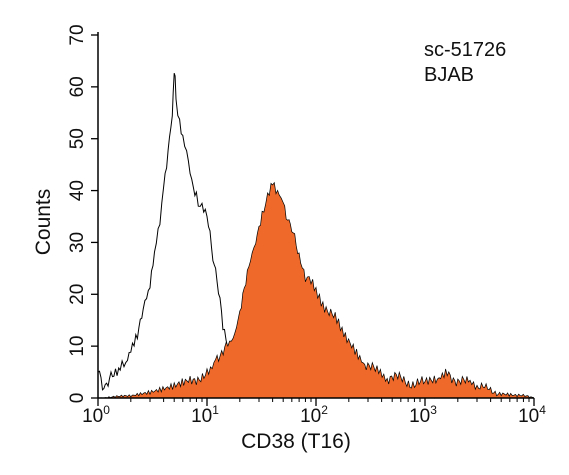 The width and height of the screenshot is (569, 475). I want to click on y-tick-label: 40, so click(77, 190).